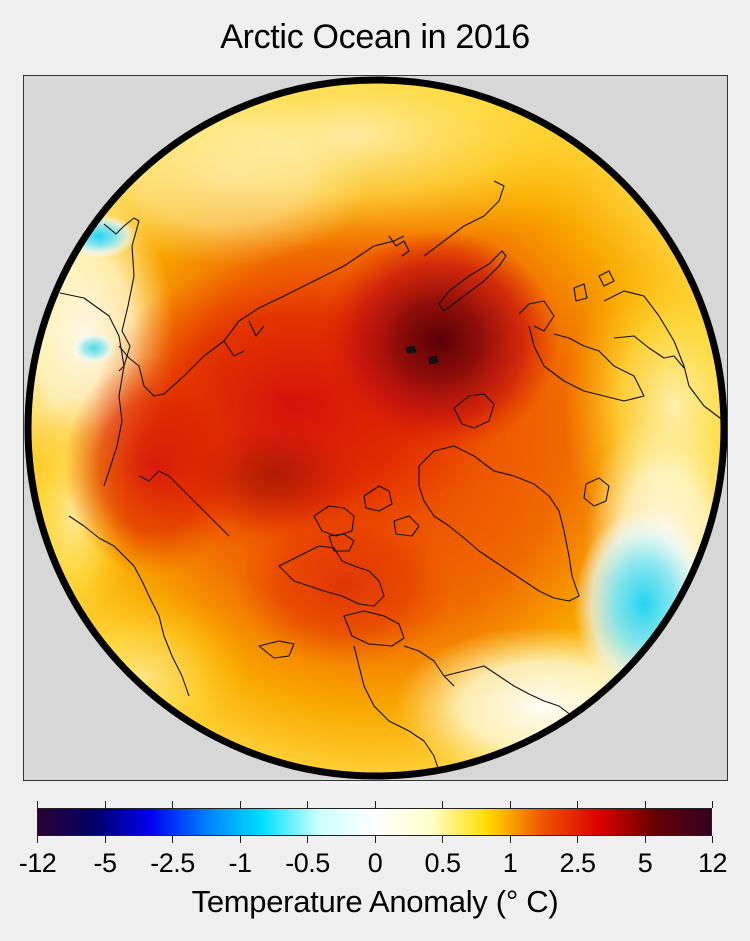 This screenshot has height=941, width=750. Describe the element at coordinates (510, 863) in the screenshot. I see `colorbar-tick-label: 1` at that location.